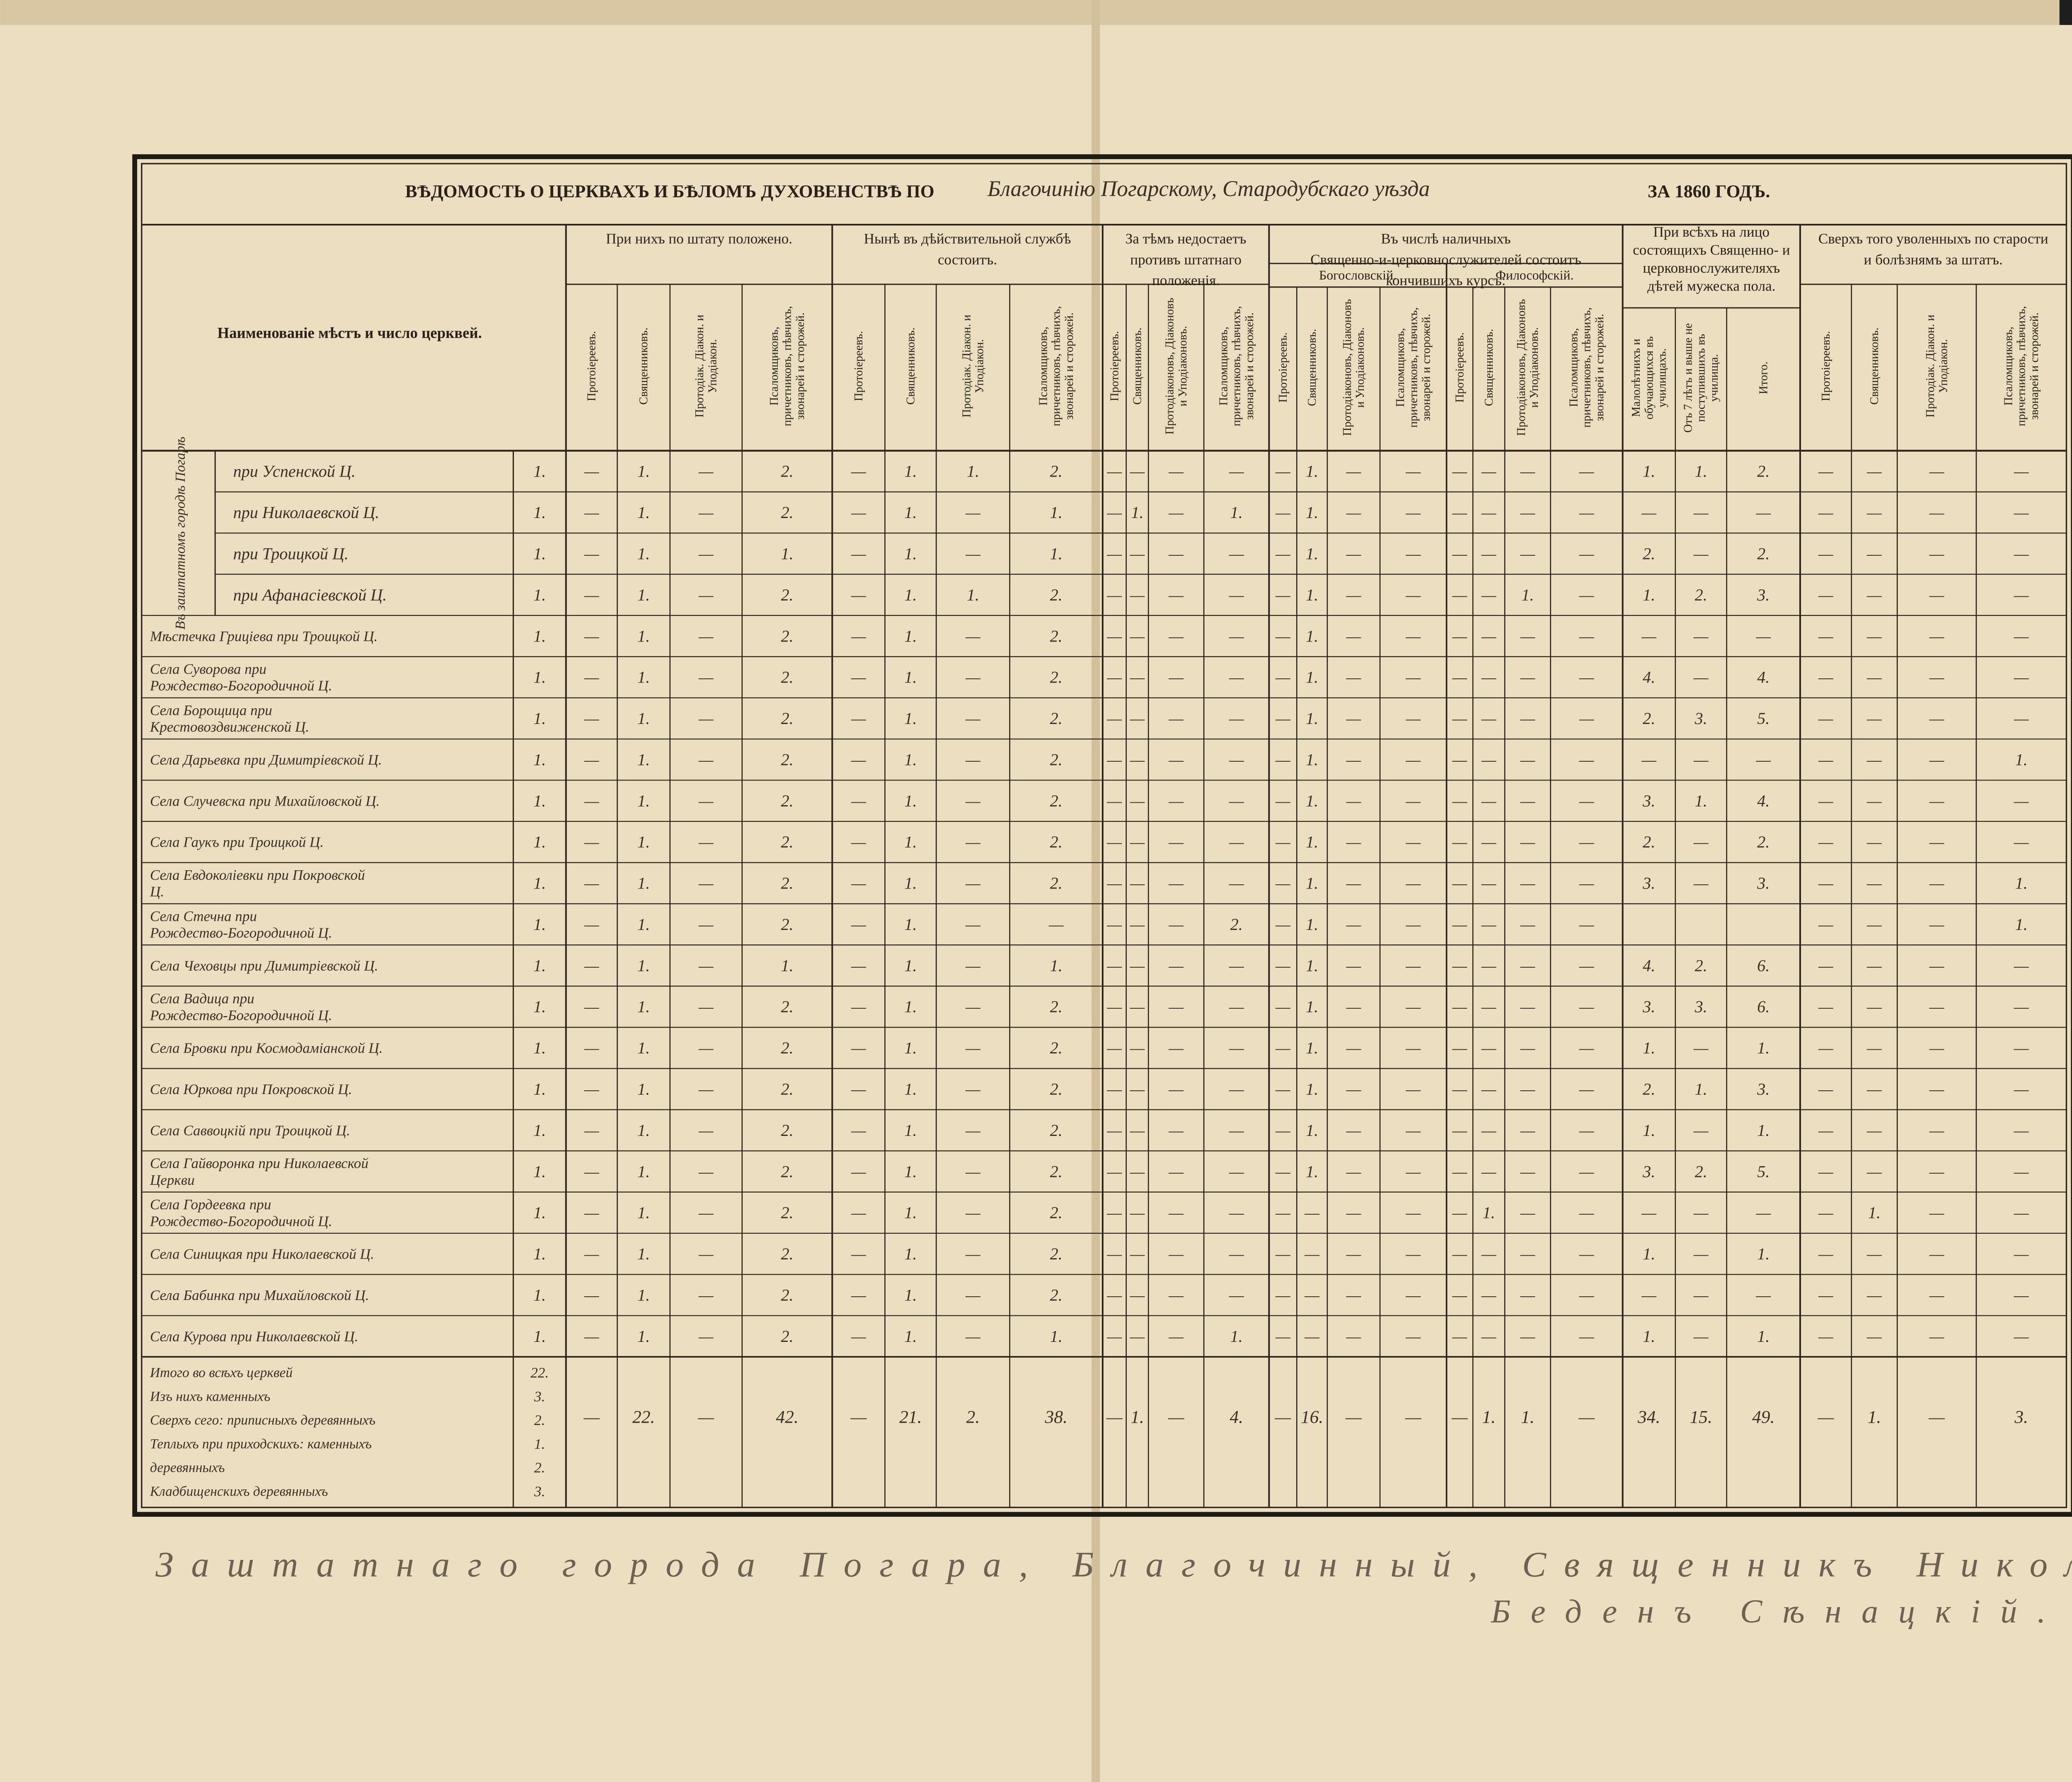 Image resolution: width=2072 pixels, height=1782 pixels. I want to click on total-label: Кладбищенскихъ деревянныхъ, so click(239, 1491).